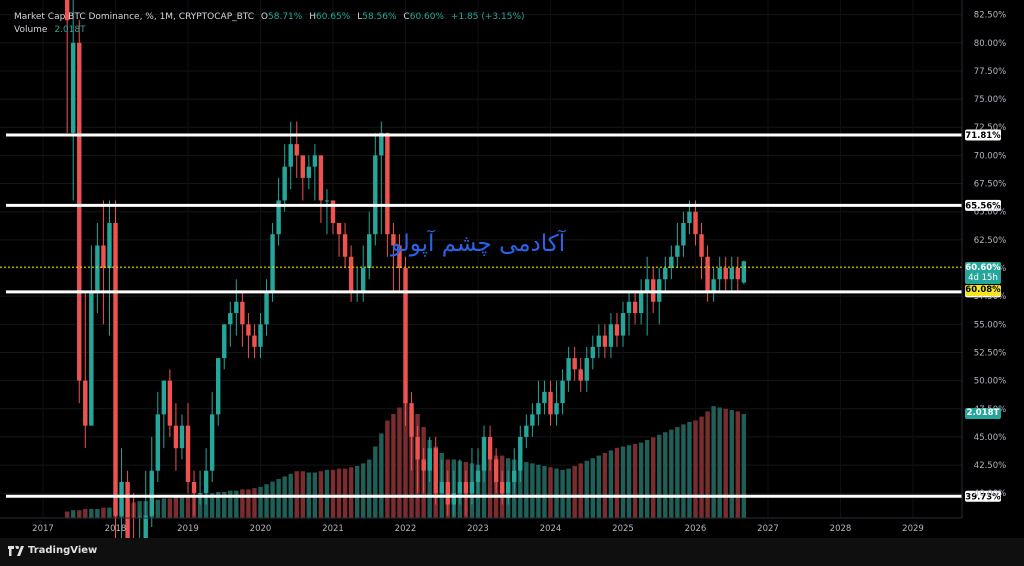 The height and width of the screenshot is (566, 1024). Describe the element at coordinates (31, 30) in the screenshot. I see `volume-label: Volume` at that location.